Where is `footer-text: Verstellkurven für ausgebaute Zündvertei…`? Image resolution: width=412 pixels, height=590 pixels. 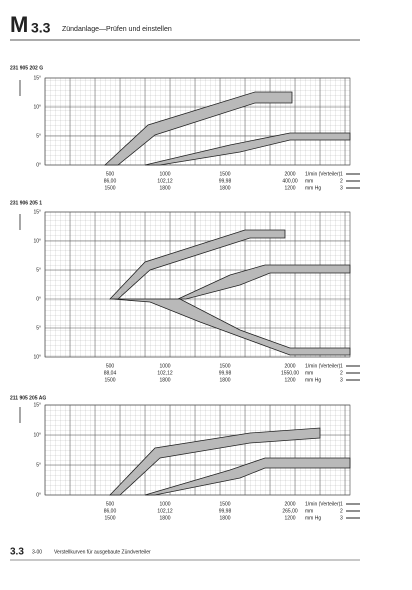
footer-text: Verstellkurven für ausgebaute Zündvertei… is located at coordinates (102, 552).